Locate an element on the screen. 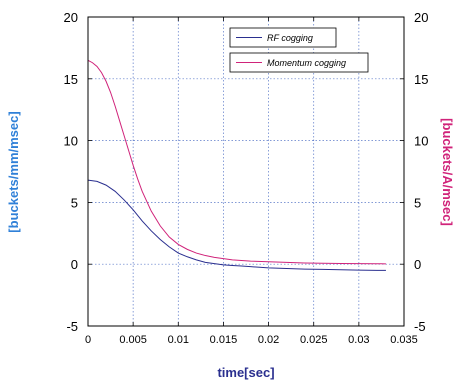  x-tick-label: 0.025 is located at coordinates (314, 340).